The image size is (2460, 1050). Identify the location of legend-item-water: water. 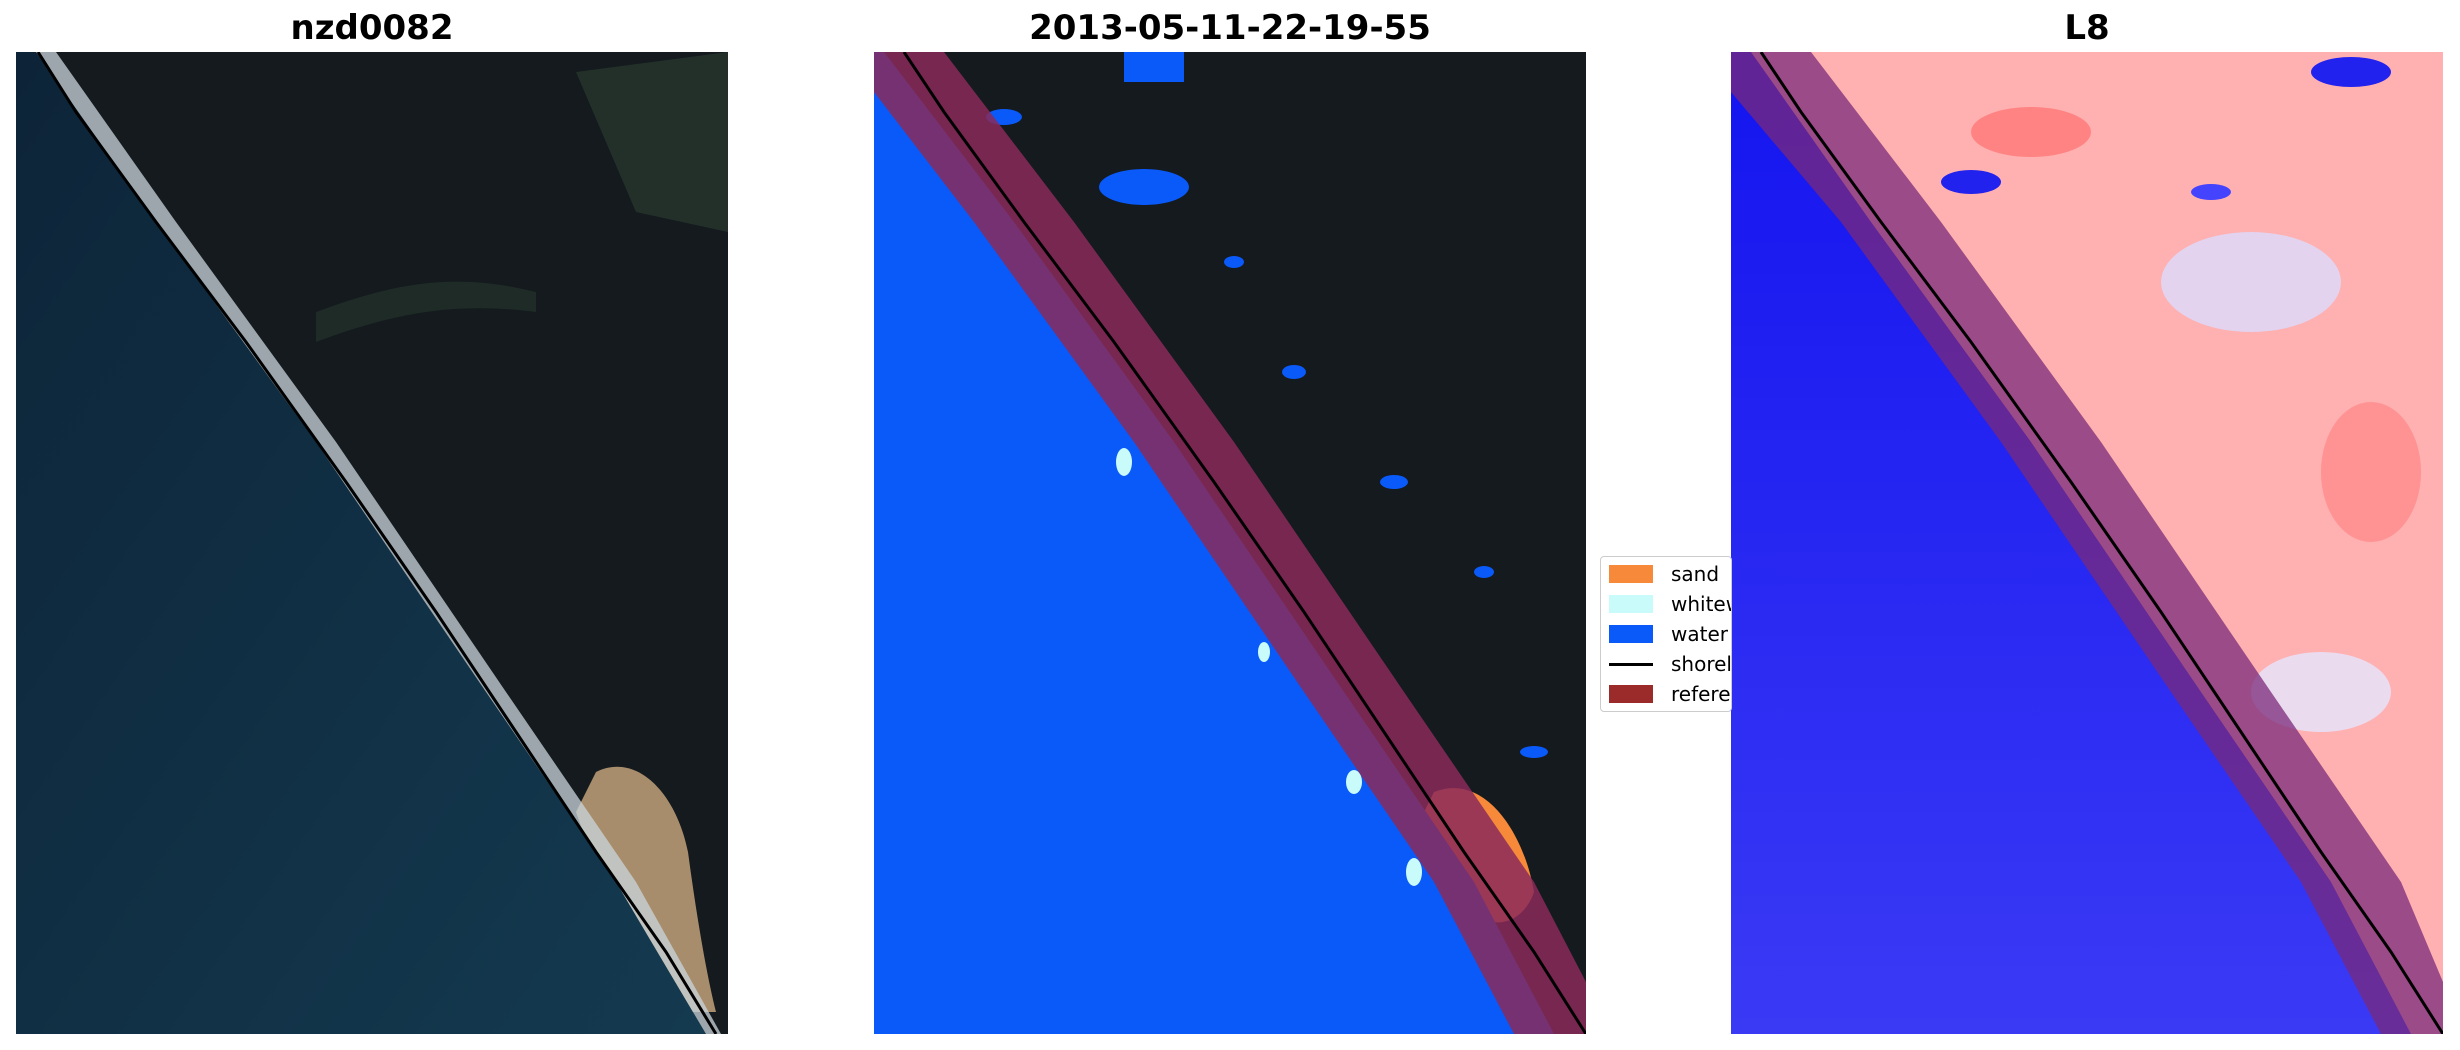
(1668, 634).